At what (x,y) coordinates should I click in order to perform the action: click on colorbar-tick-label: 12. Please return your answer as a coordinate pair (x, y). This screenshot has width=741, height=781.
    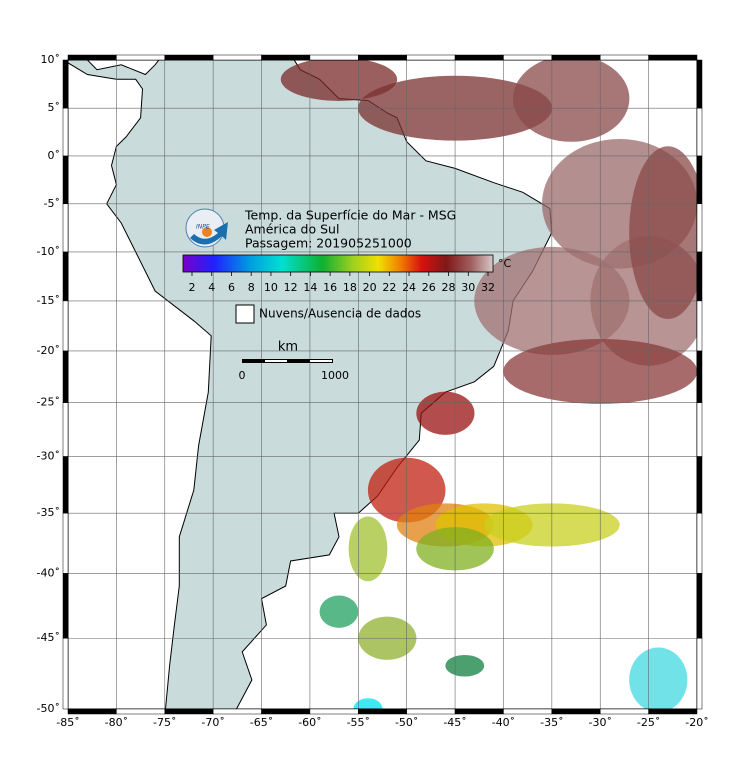
    Looking at the image, I should click on (291, 287).